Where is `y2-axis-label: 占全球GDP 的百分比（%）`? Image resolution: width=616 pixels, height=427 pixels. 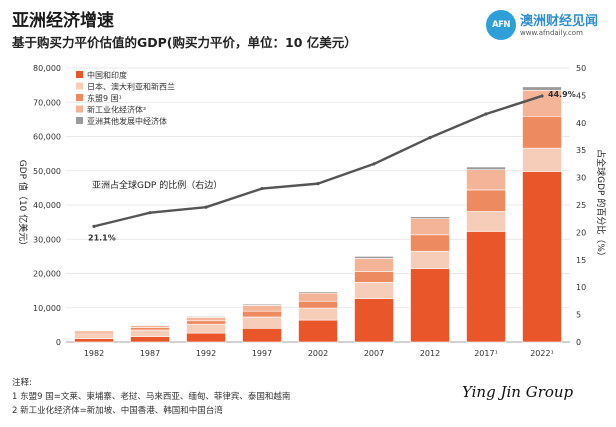 y2-axis-label: 占全球GDP 的百分比（%） is located at coordinates (601, 205).